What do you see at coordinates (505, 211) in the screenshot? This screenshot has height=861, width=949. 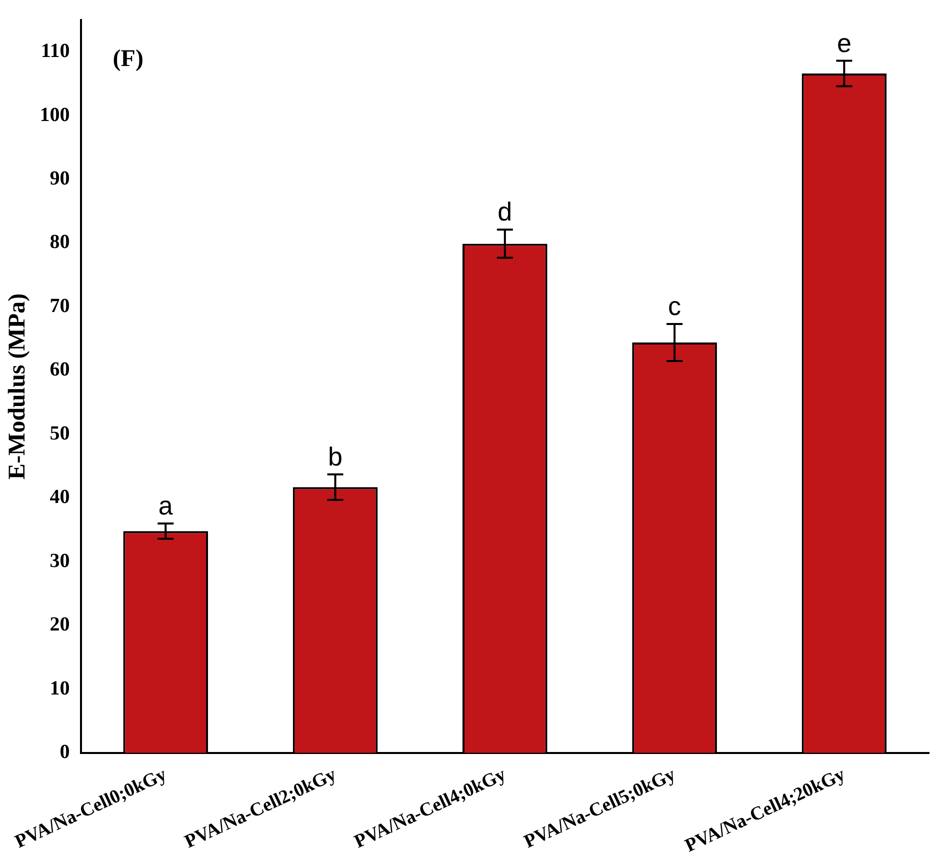 I see `annotation: d` at bounding box center [505, 211].